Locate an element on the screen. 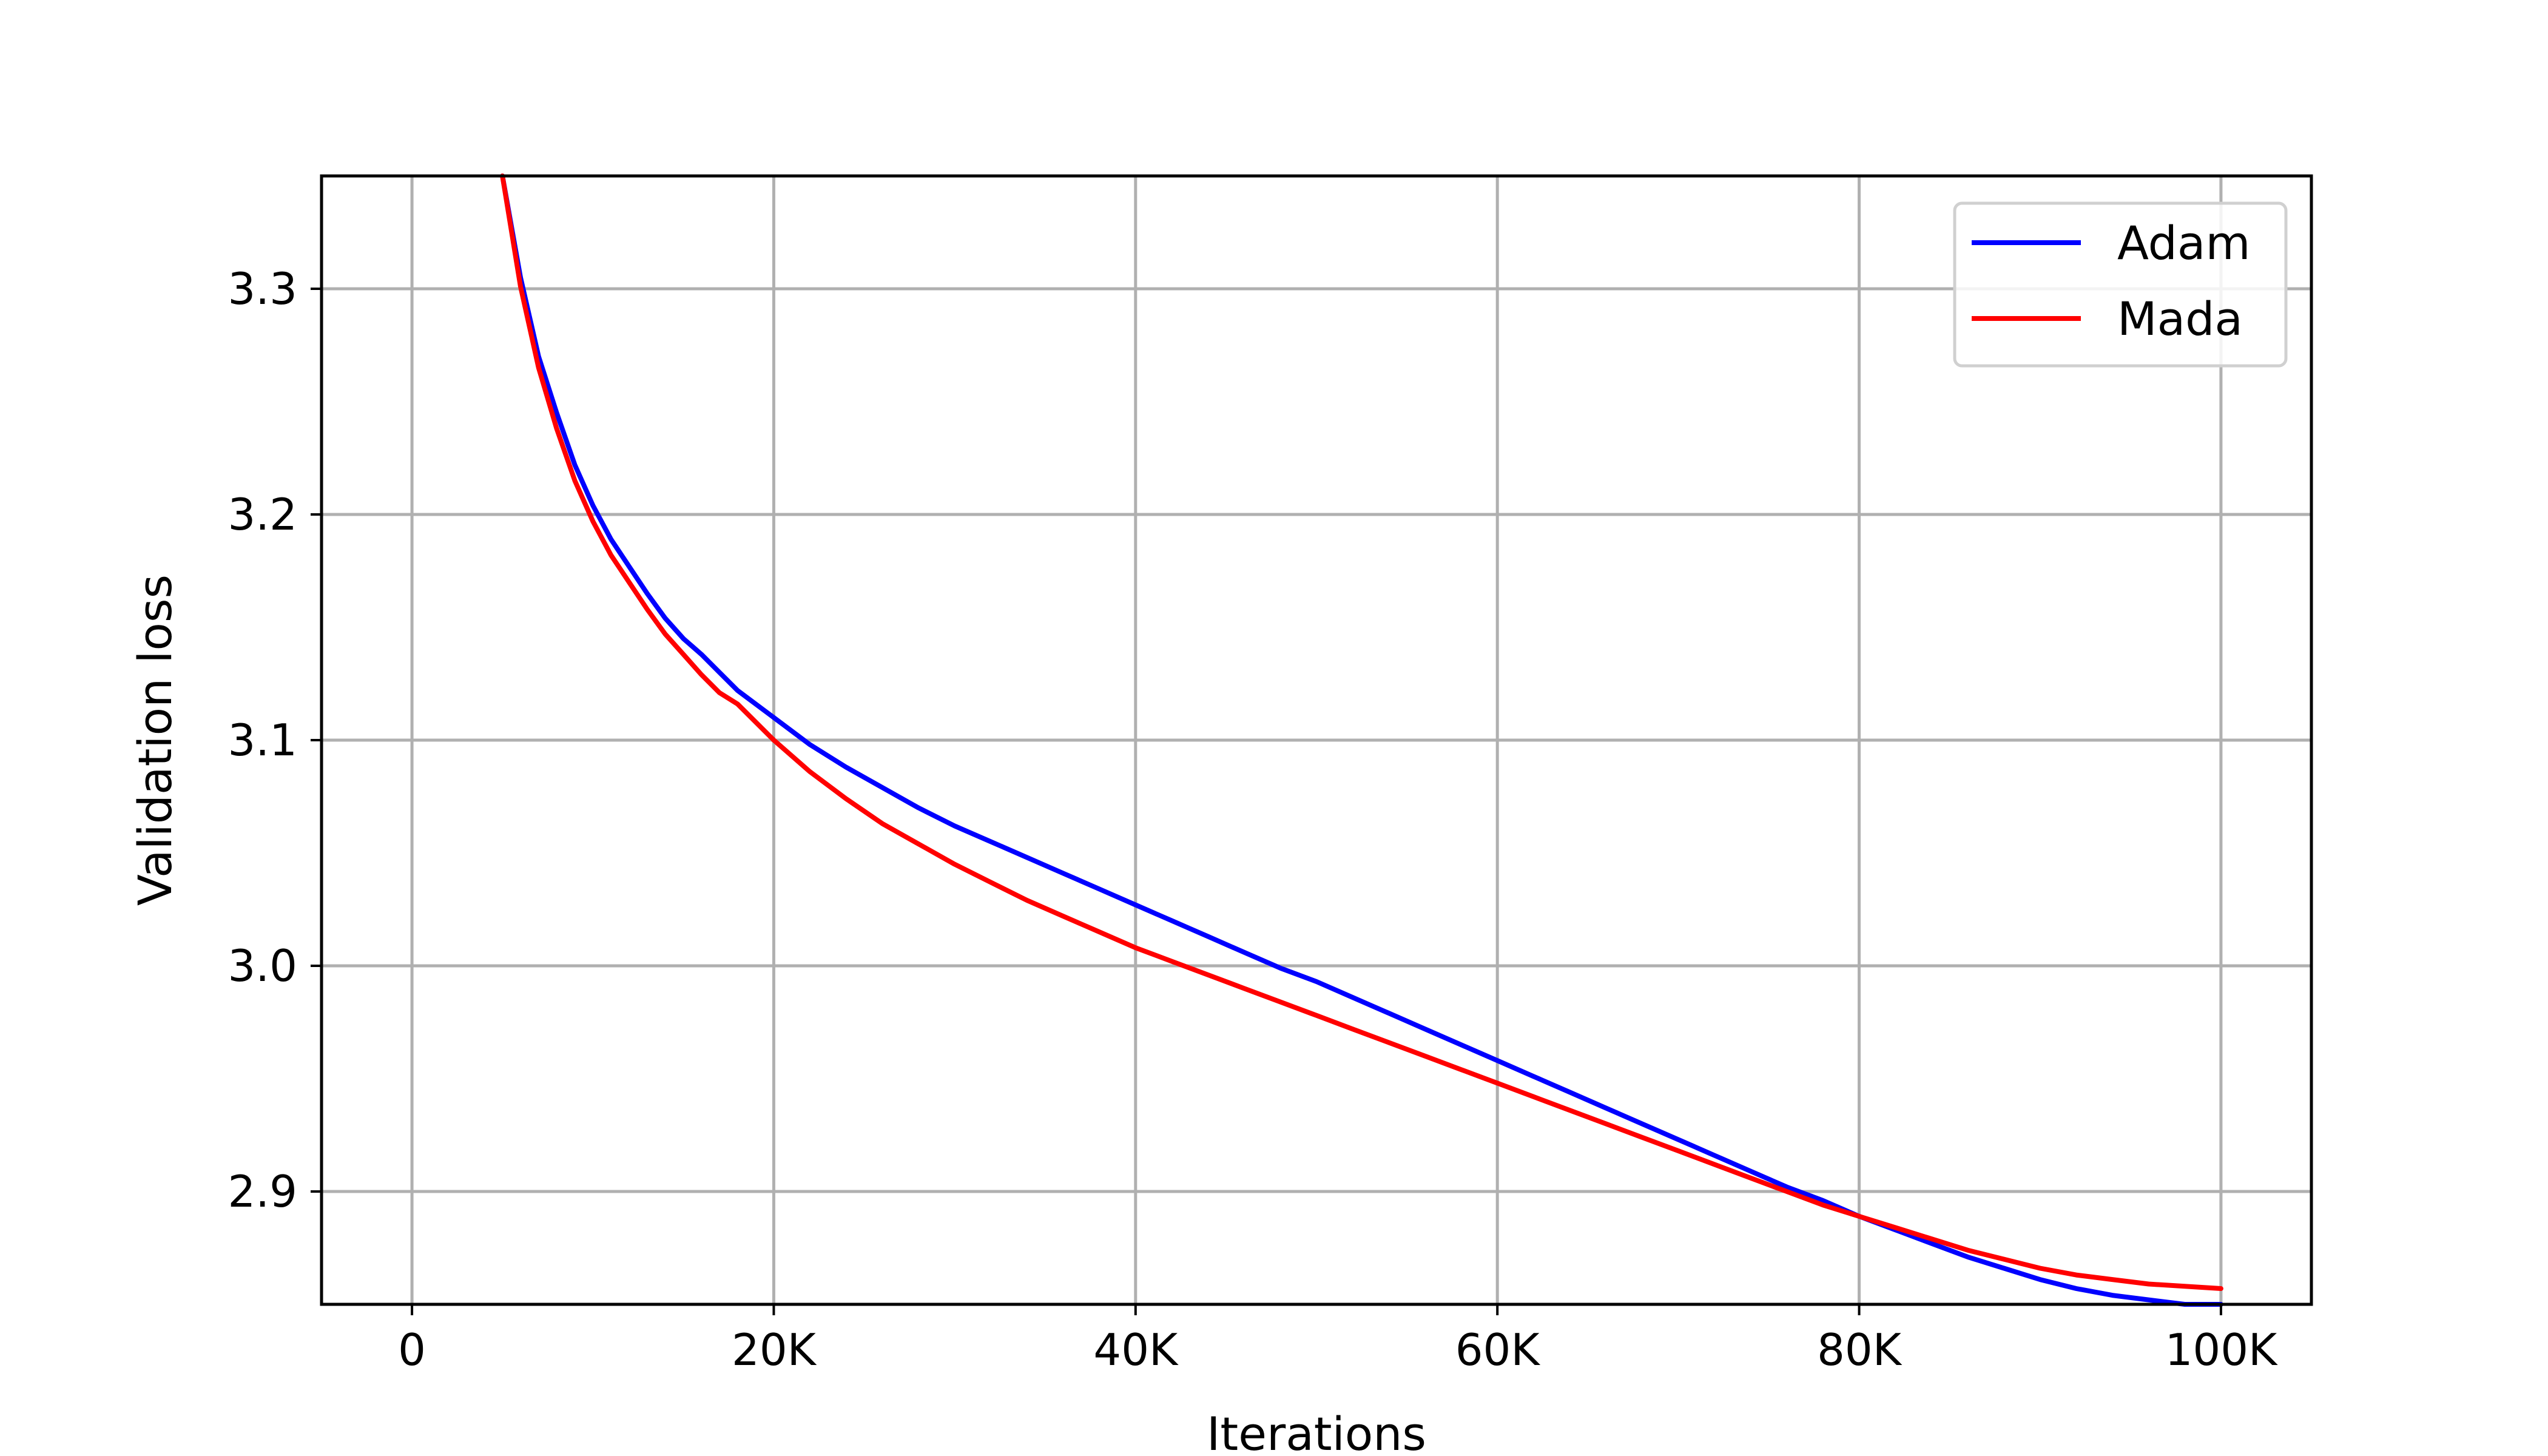 This screenshot has width=2548, height=1456. y-tick-label-4: 3.3 is located at coordinates (262, 288).